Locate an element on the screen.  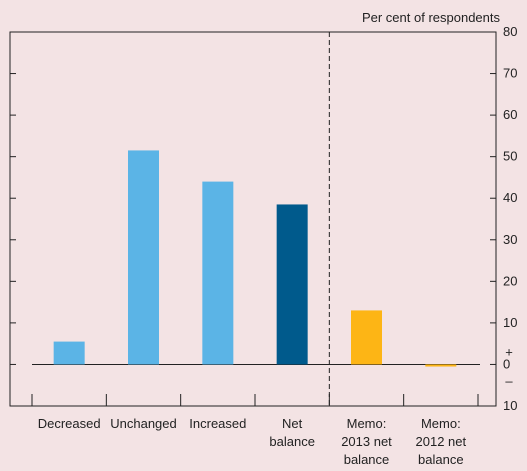
y-tick-label: 80 is located at coordinates (510, 31).